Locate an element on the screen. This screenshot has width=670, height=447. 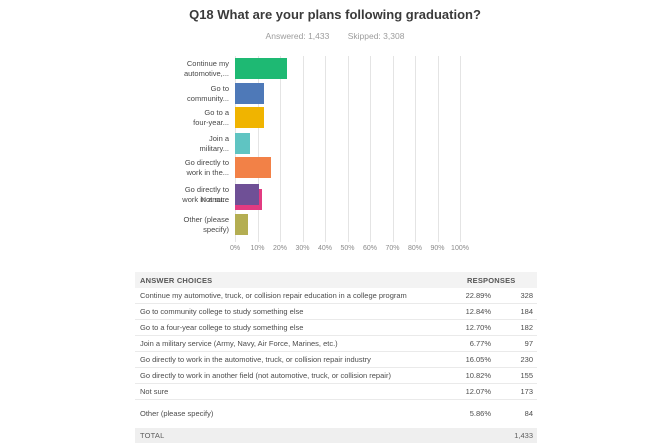
count-cell: 84 is located at coordinates (528, 413).